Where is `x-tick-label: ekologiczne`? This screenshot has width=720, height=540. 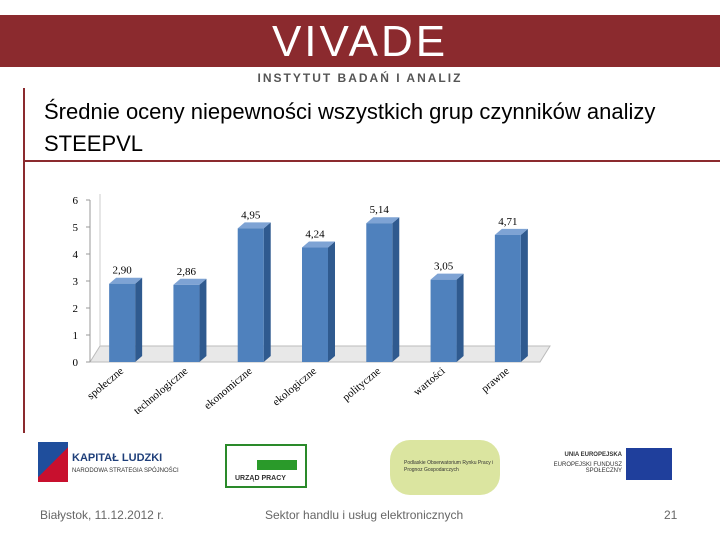 x-tick-label: ekologiczne is located at coordinates (294, 386).